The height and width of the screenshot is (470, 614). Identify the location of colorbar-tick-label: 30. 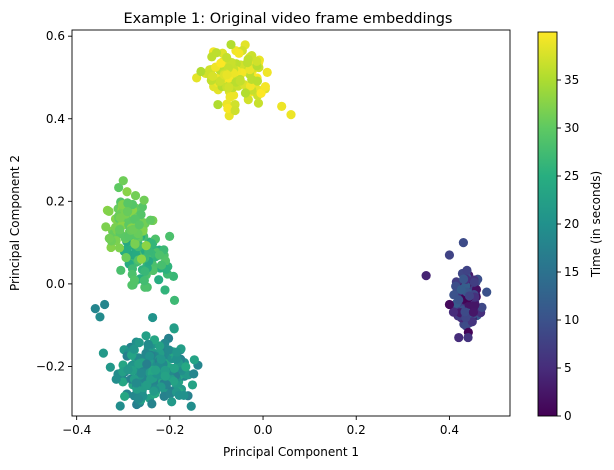
(571, 128).